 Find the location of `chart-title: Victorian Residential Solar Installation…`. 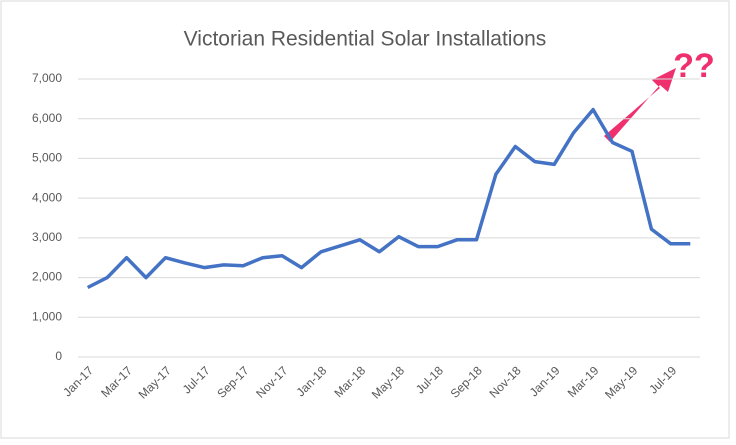

chart-title: Victorian Residential Solar Installation… is located at coordinates (365, 39).